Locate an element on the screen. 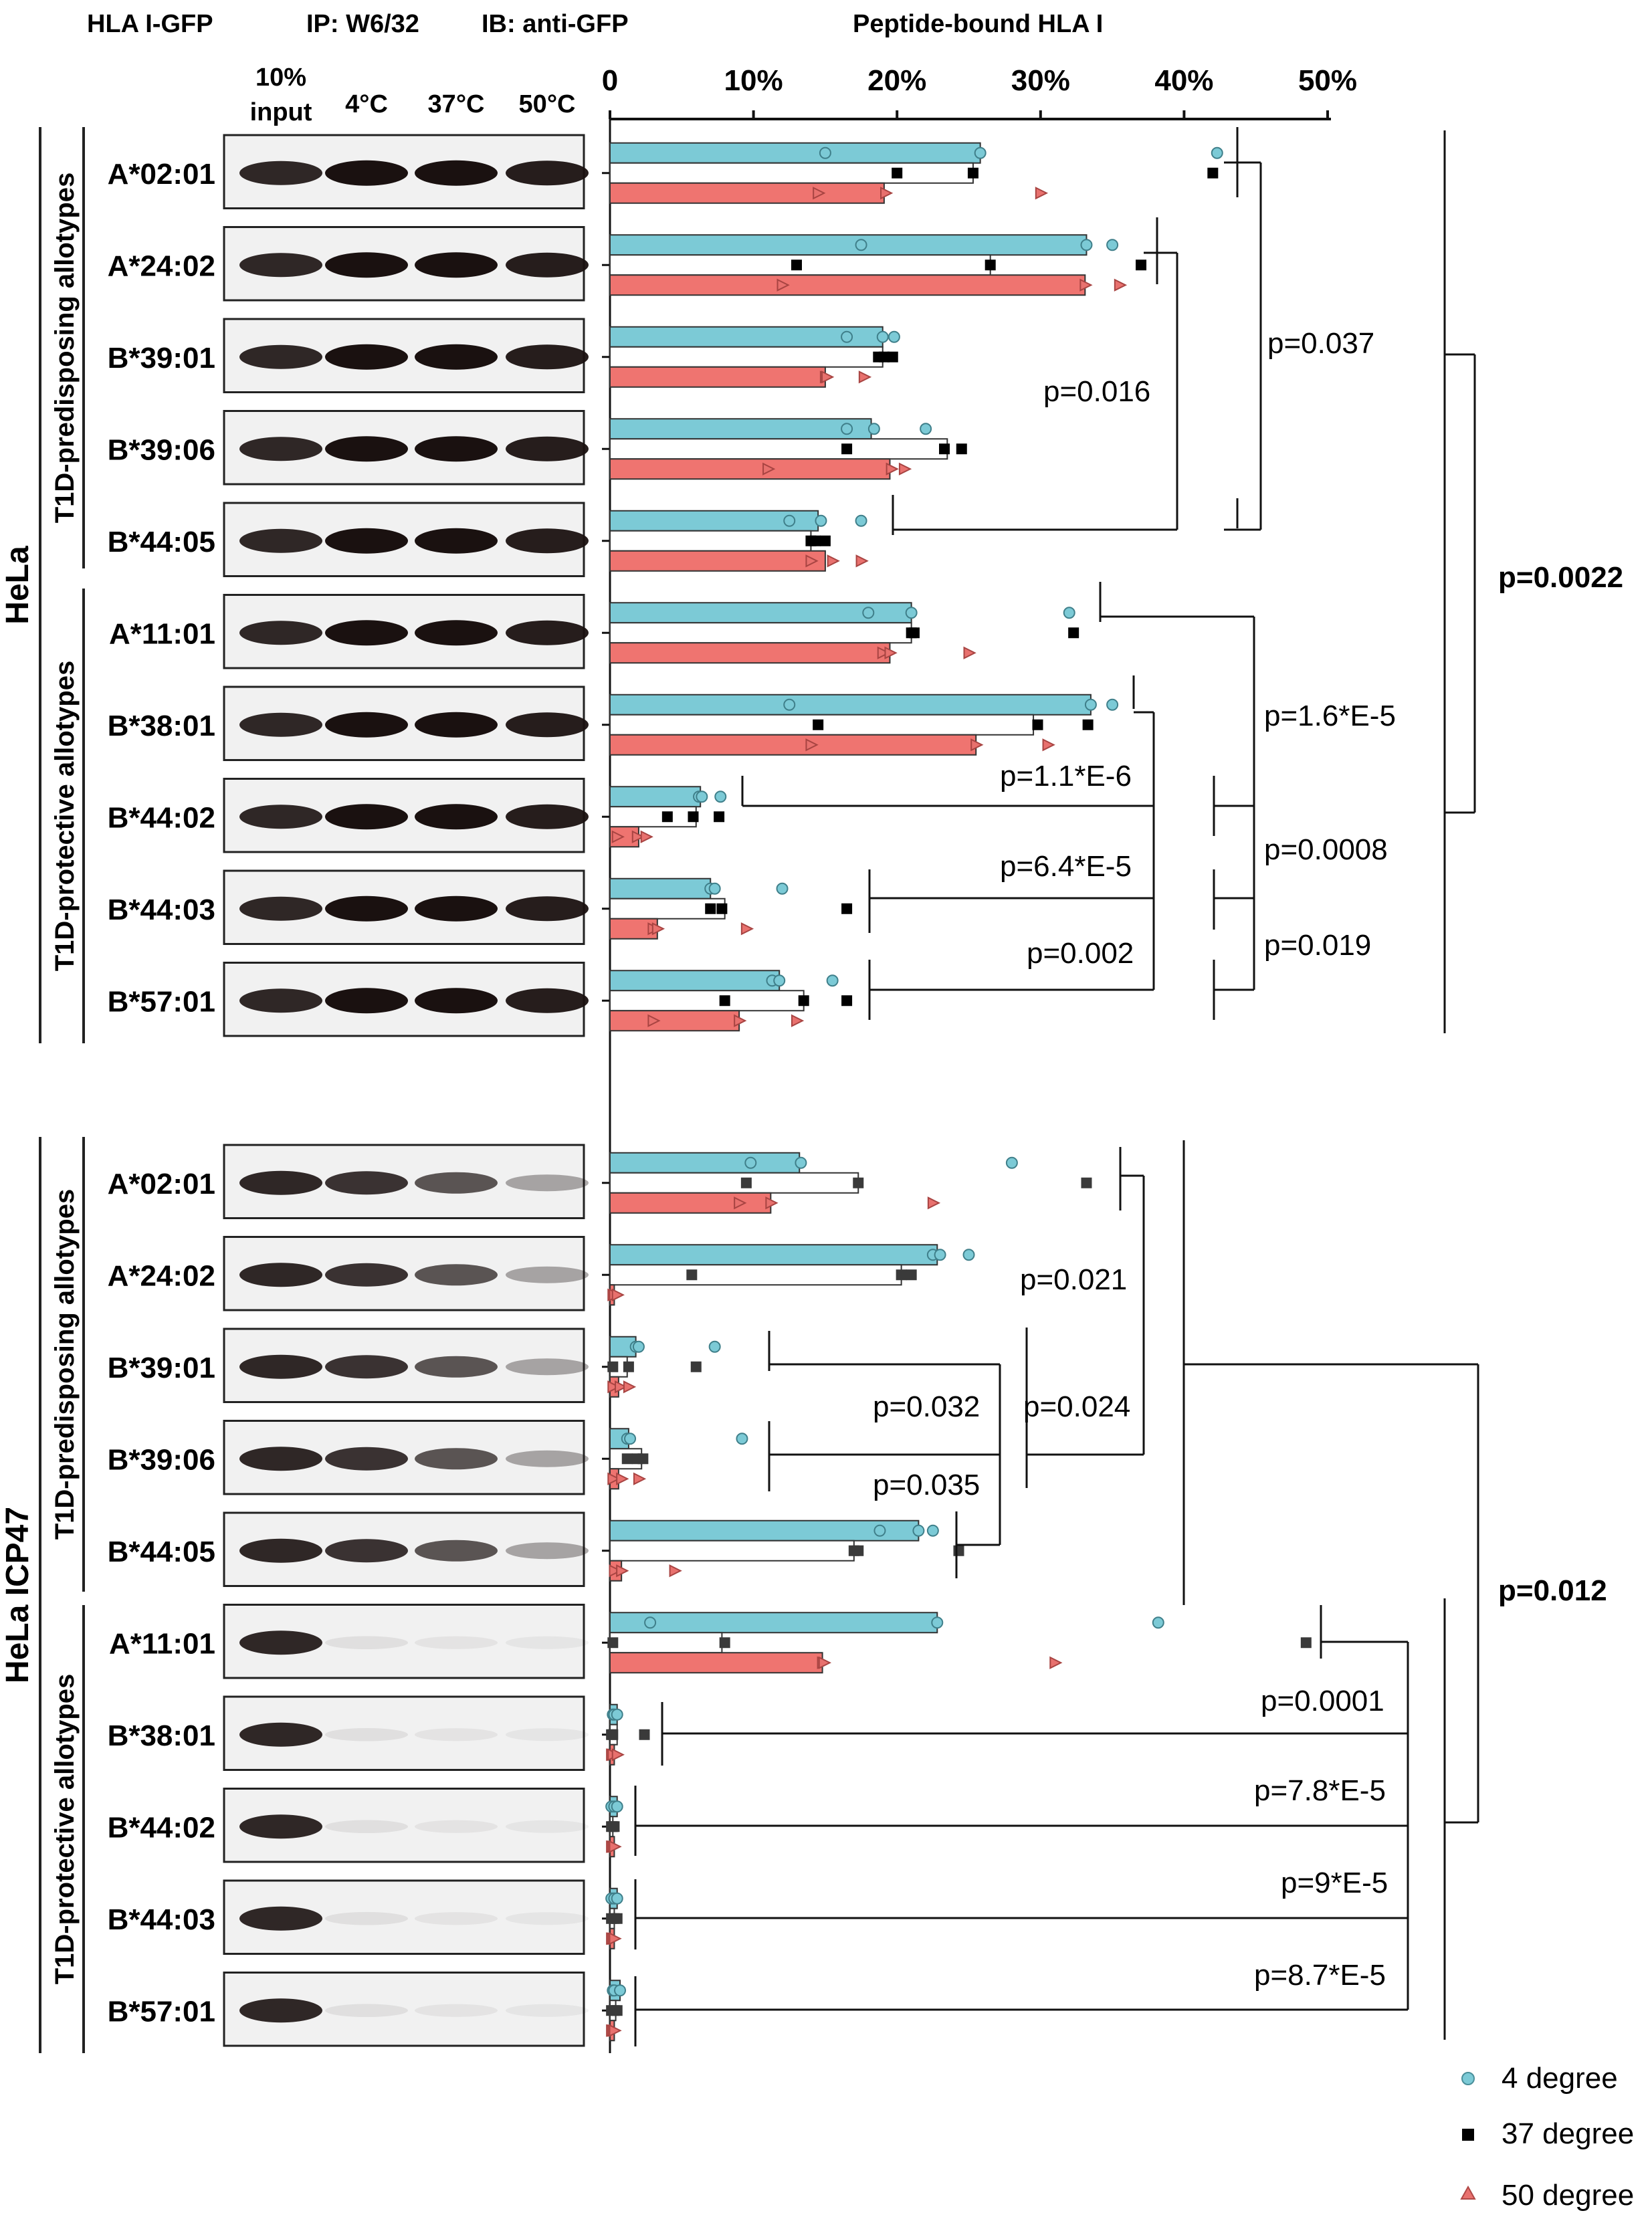 The image size is (1652, 2221). x-tick-label: 30% is located at coordinates (1040, 80).